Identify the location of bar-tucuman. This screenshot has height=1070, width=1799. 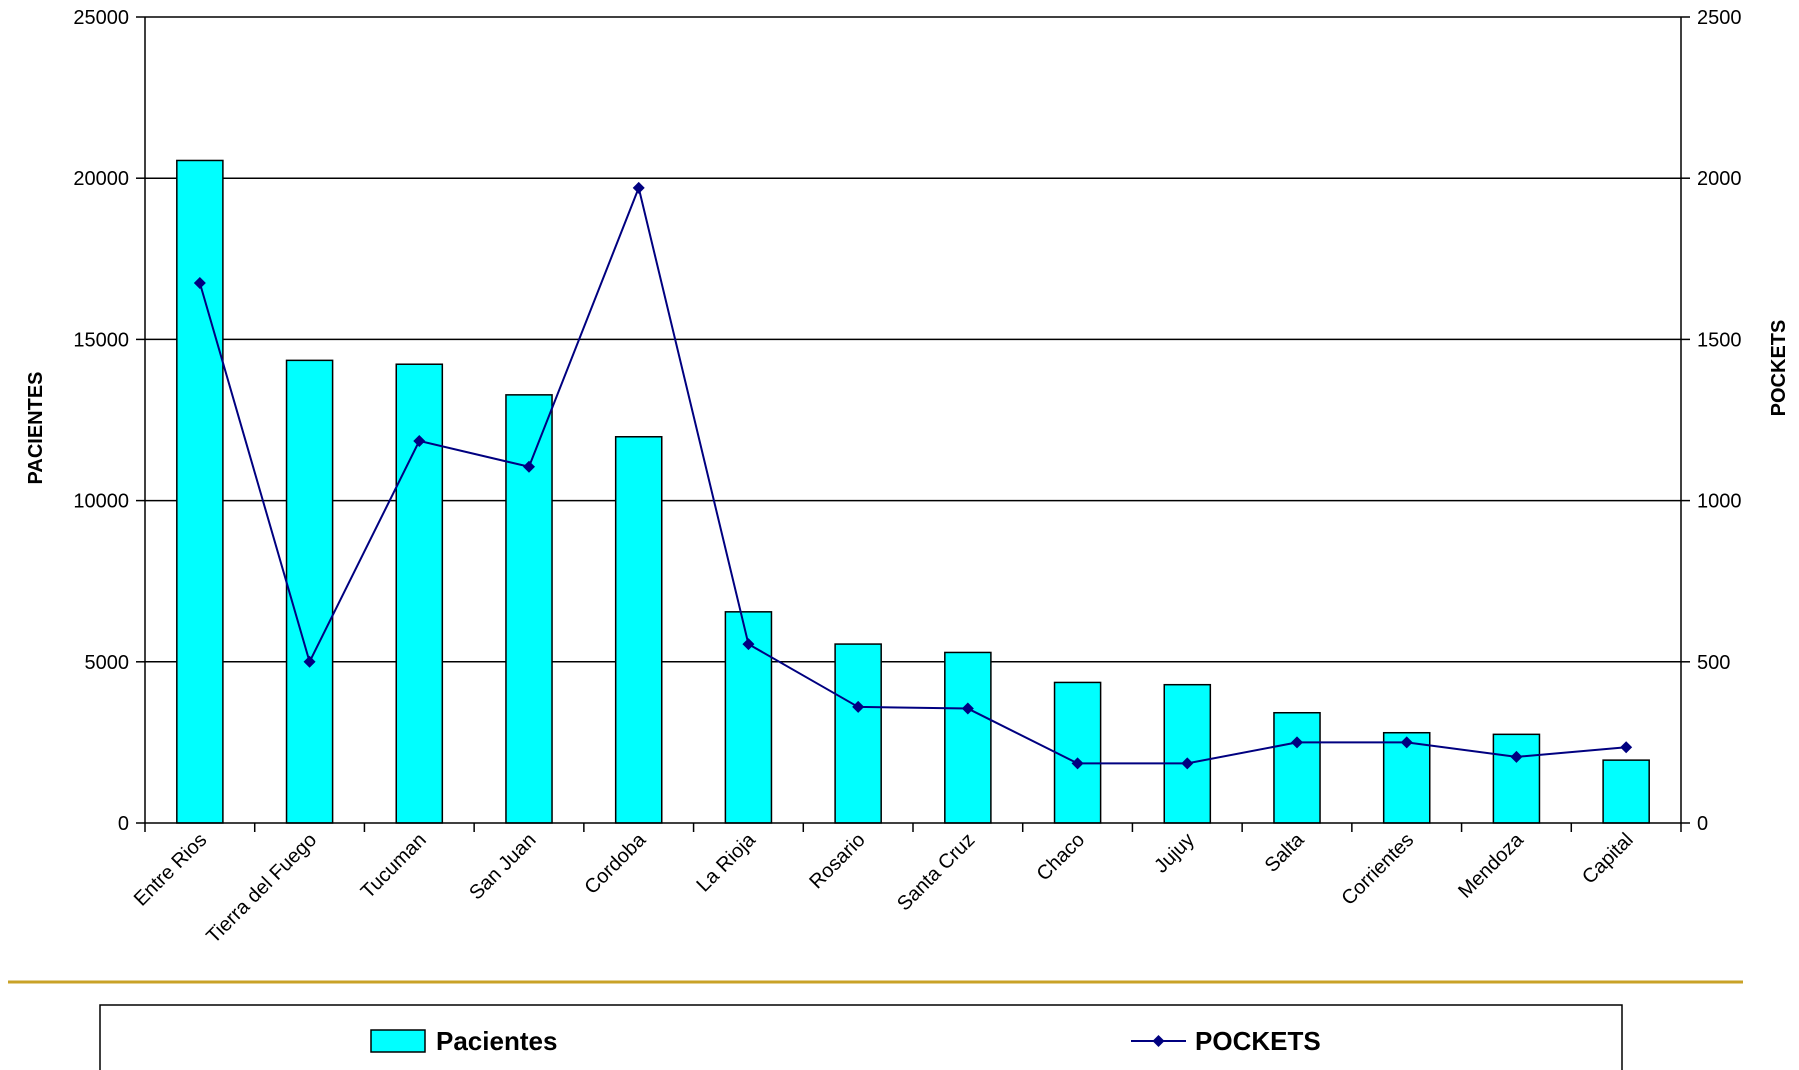
(419, 593).